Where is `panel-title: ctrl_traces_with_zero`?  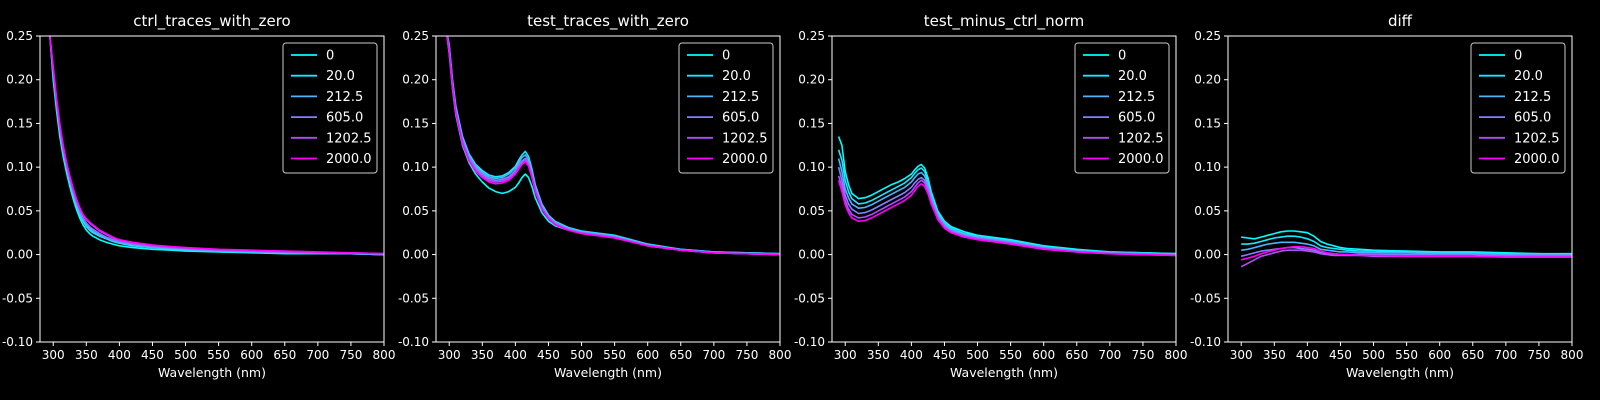 panel-title: ctrl_traces_with_zero is located at coordinates (211, 21).